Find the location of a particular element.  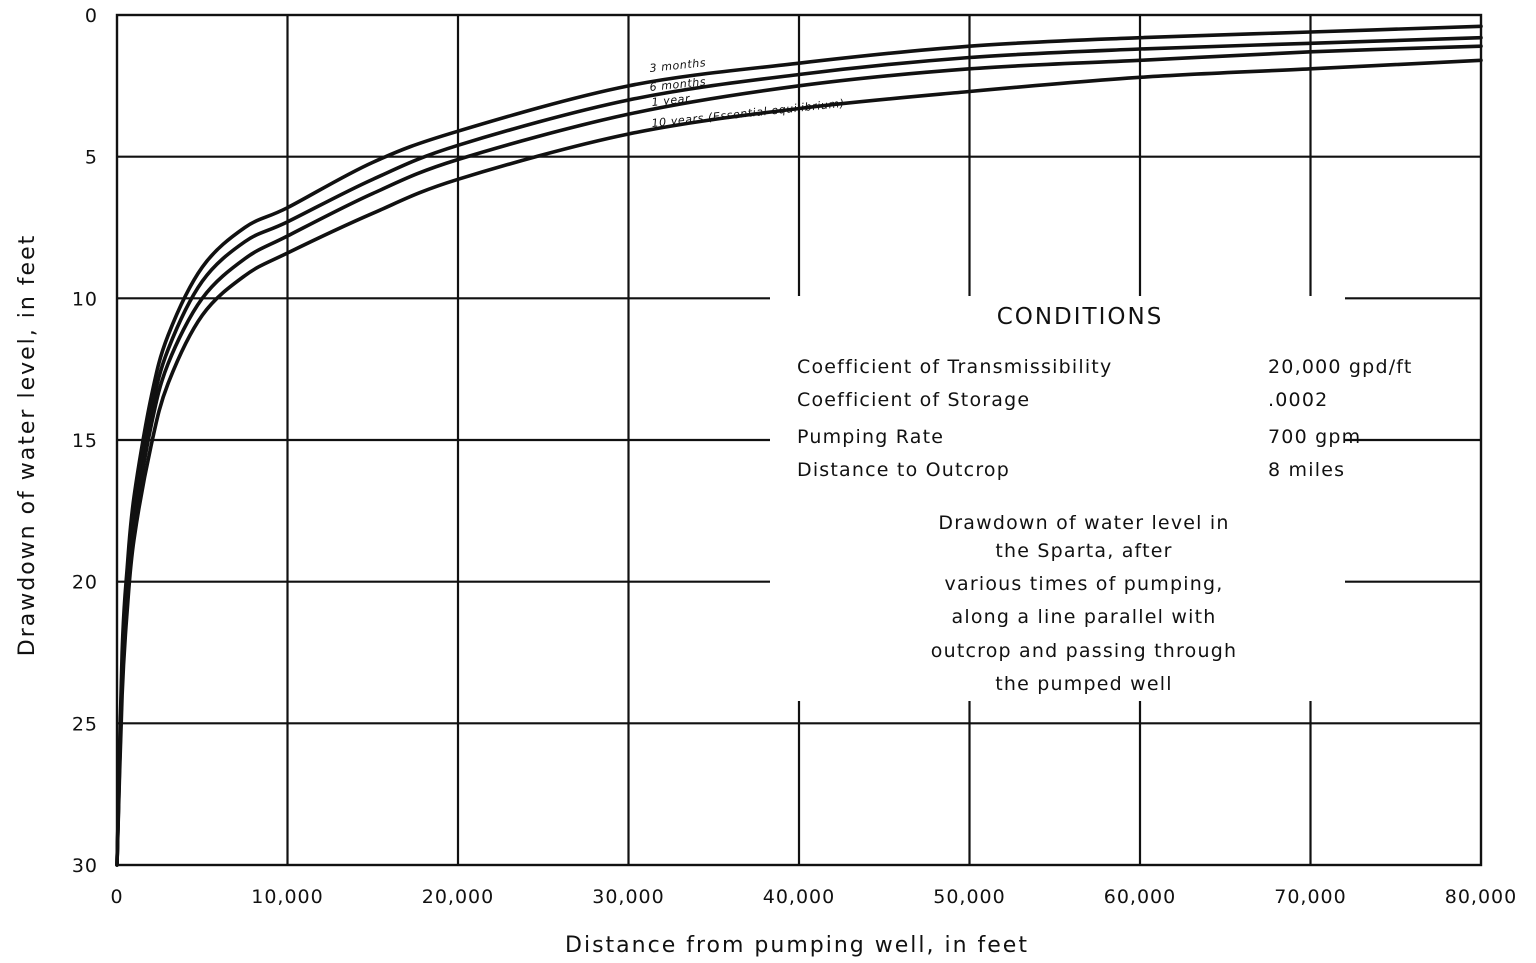

y-tick-label: 30 is located at coordinates (85, 866).